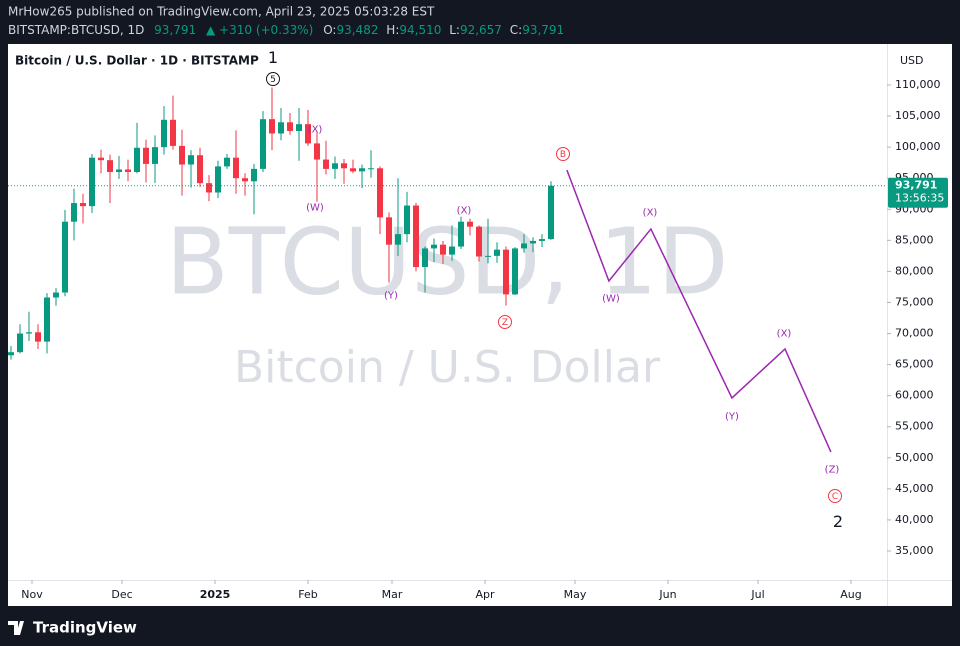  Describe the element at coordinates (918, 84) in the screenshot. I see `y-tick-label: 110,000` at that location.